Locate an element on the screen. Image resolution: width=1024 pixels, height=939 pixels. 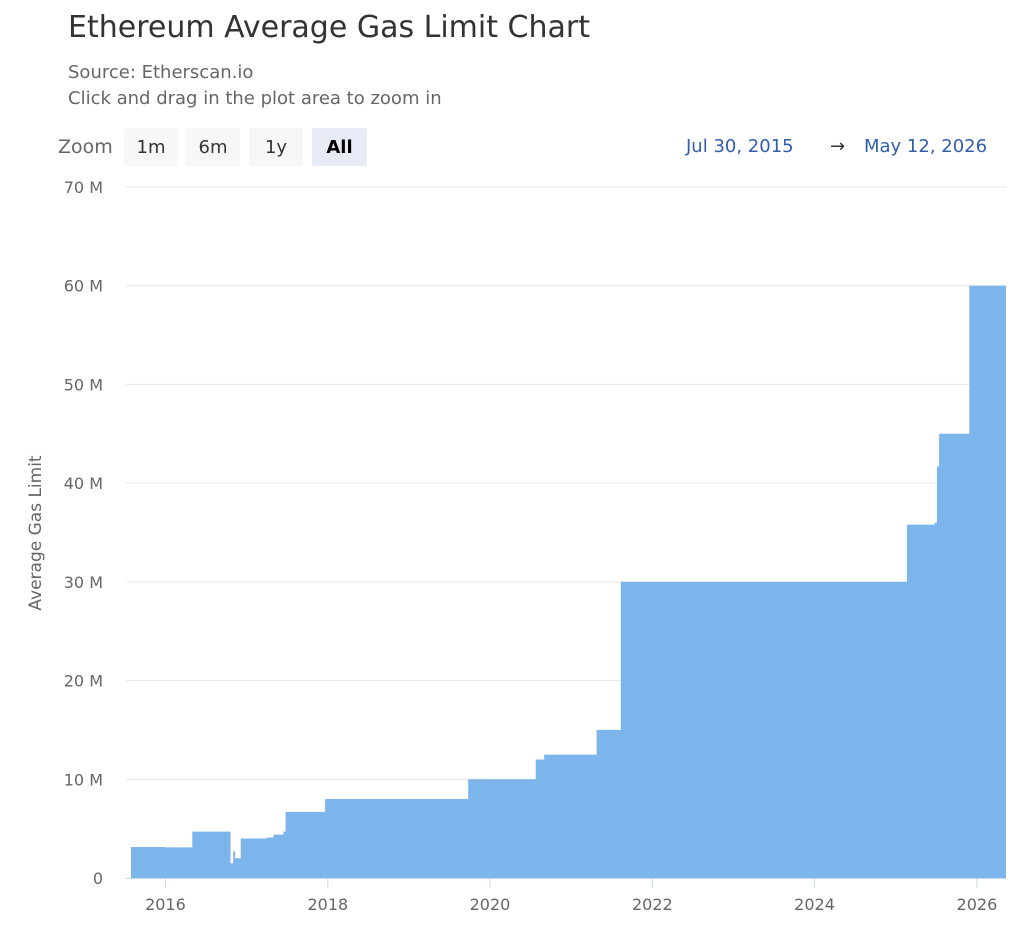
range-to-input: May 12, 2026 is located at coordinates (926, 146).